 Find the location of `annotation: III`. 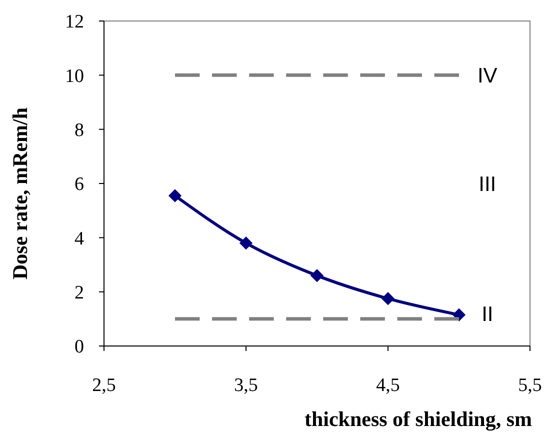

annotation: III is located at coordinates (487, 184).